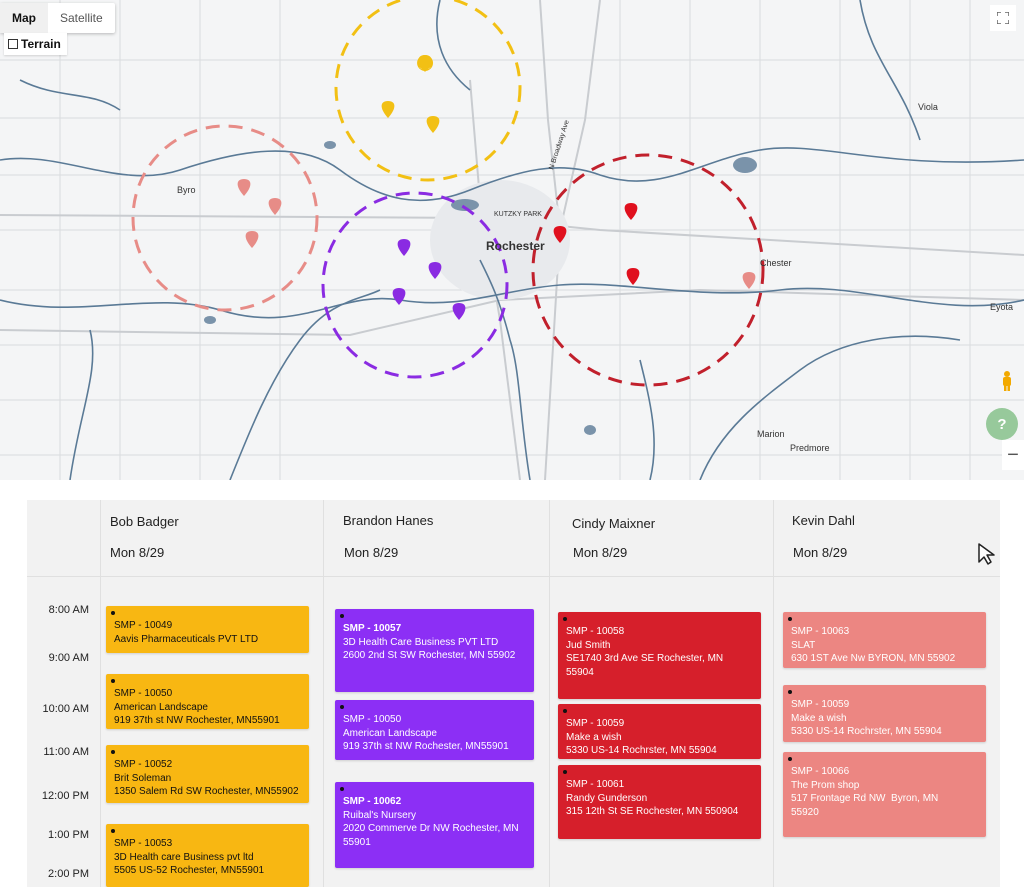  What do you see at coordinates (24, 18) in the screenshot?
I see `map-type-map-button: Map` at bounding box center [24, 18].